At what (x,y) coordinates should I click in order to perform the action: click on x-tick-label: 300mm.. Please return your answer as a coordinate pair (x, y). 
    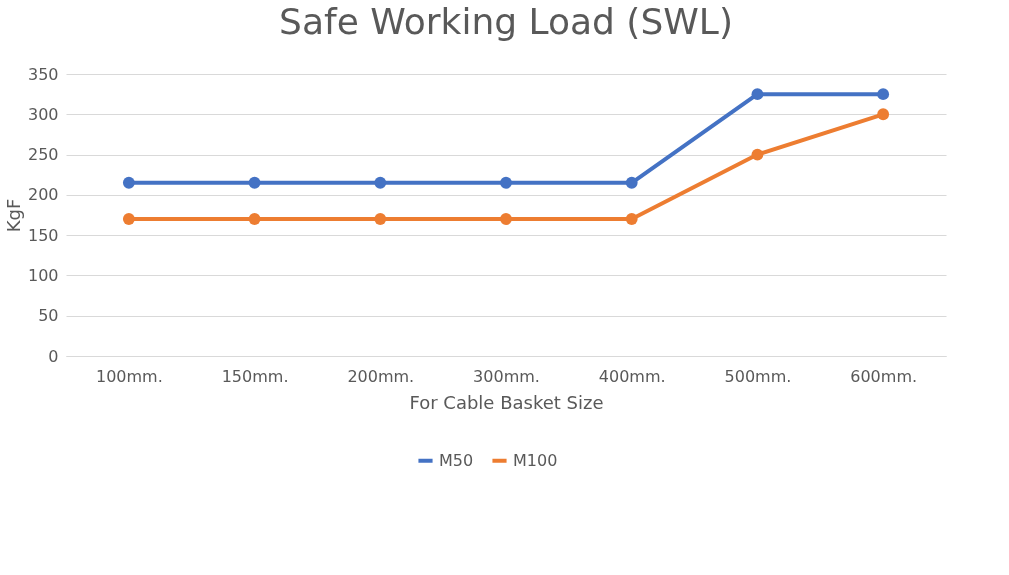
    Looking at the image, I should click on (506, 376).